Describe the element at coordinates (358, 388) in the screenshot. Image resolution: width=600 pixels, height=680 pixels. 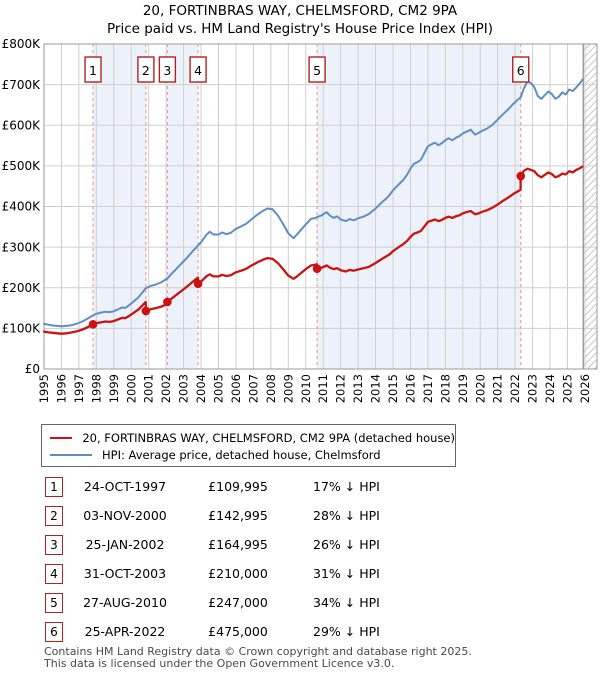
I see `x-axis-label: 2013` at that location.